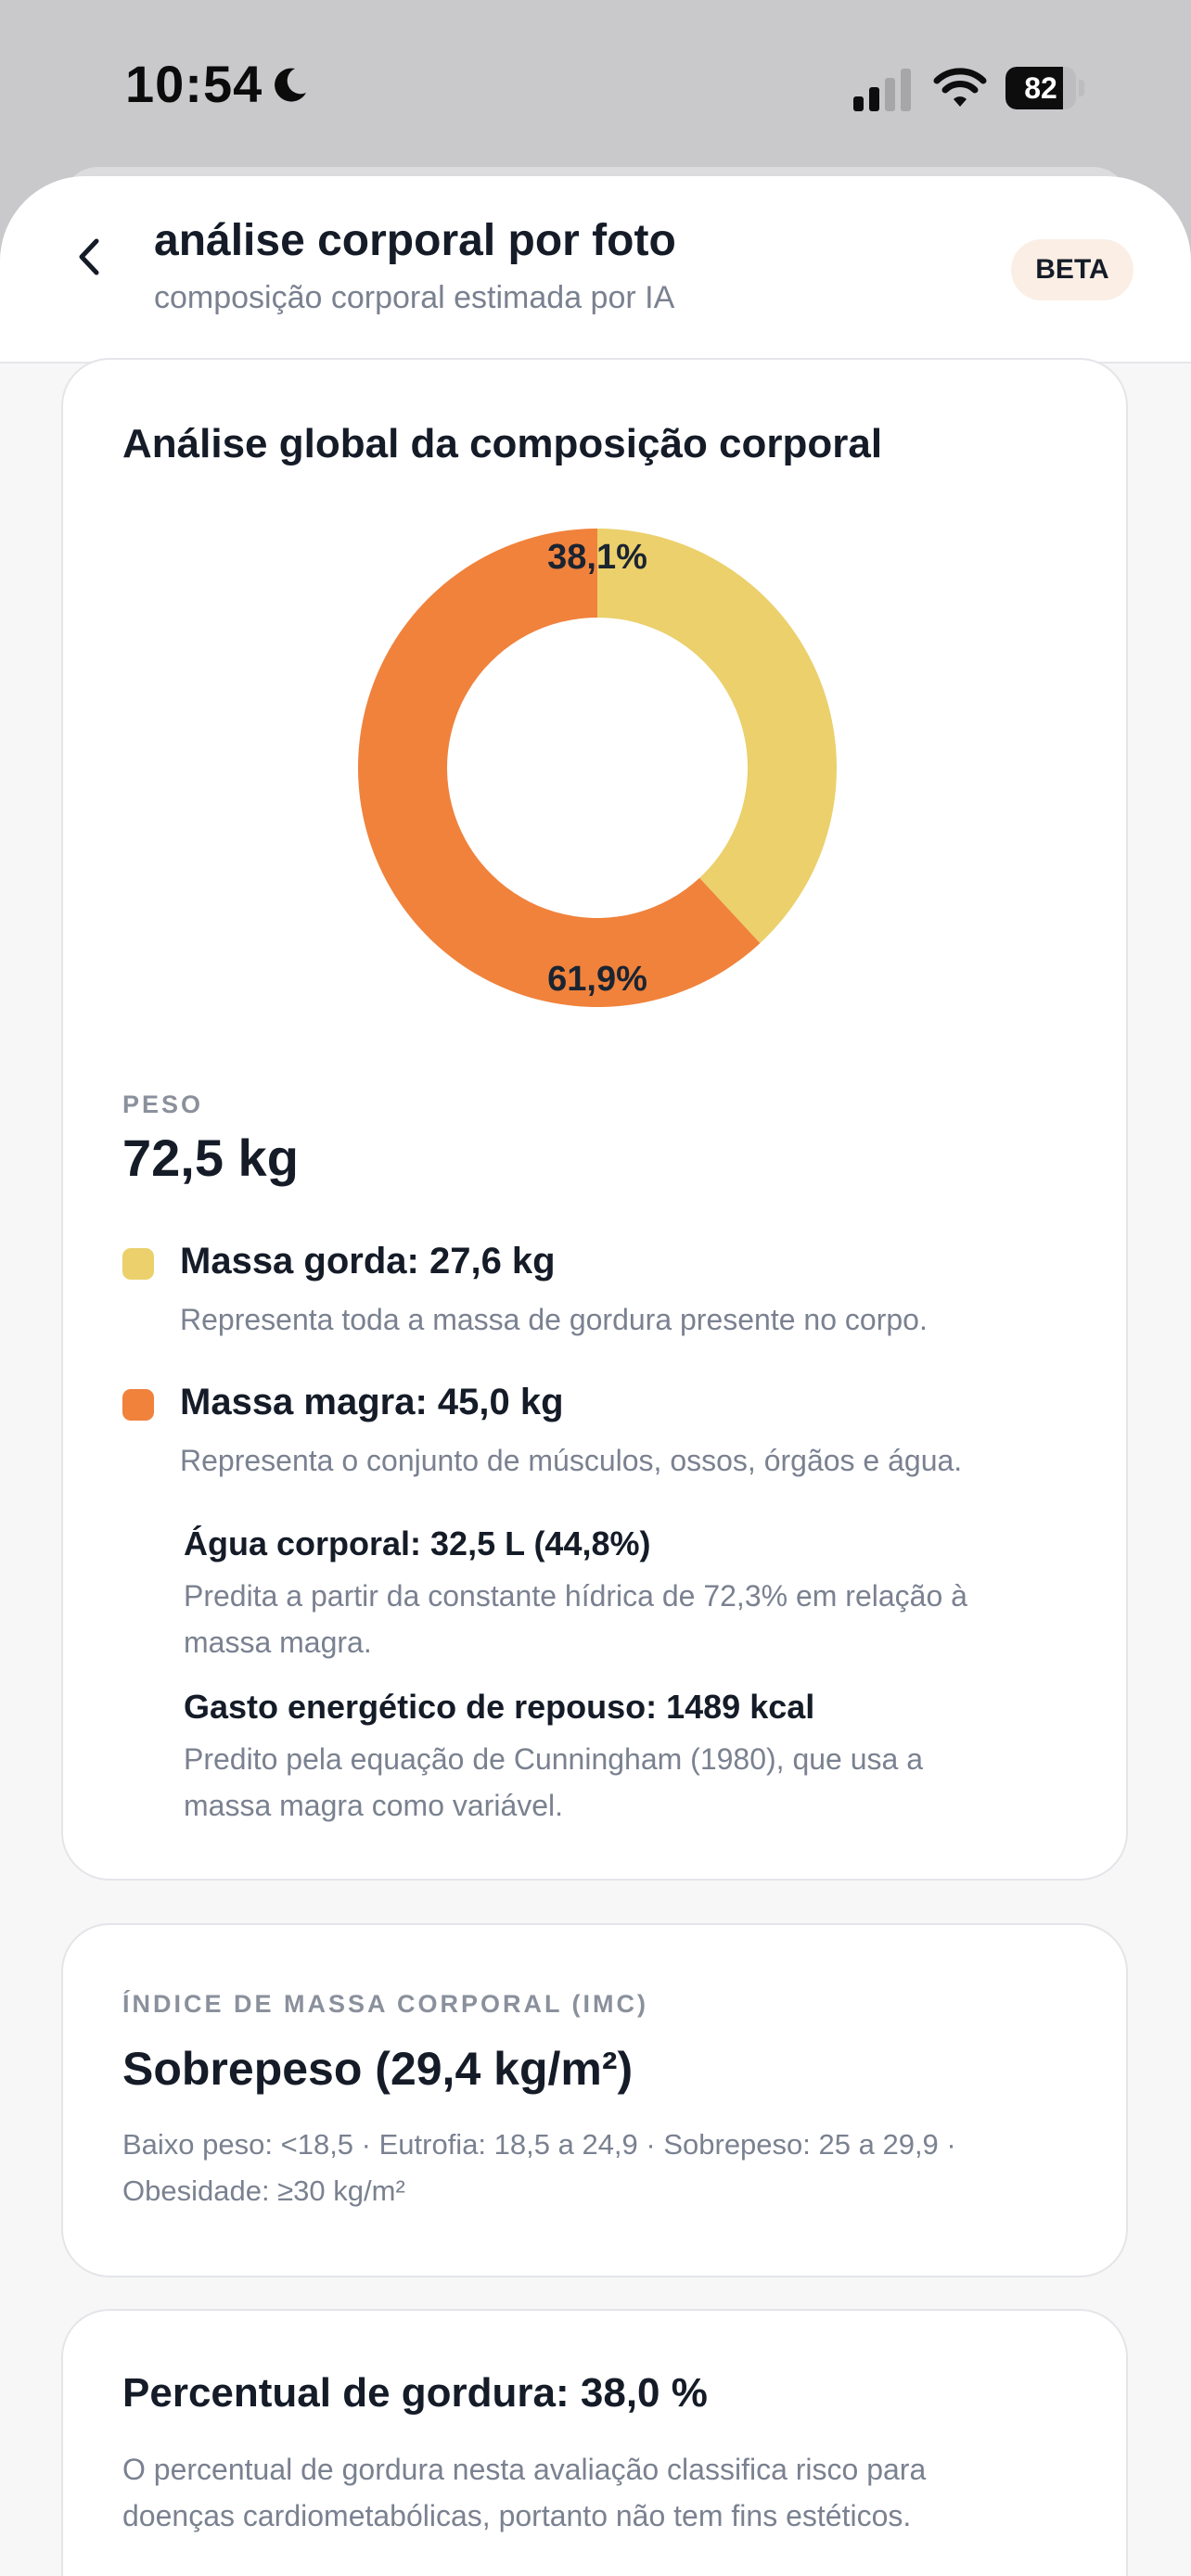 This screenshot has width=1191, height=2576. I want to click on page-subtitle: composição corporal estimada por IA, so click(414, 297).